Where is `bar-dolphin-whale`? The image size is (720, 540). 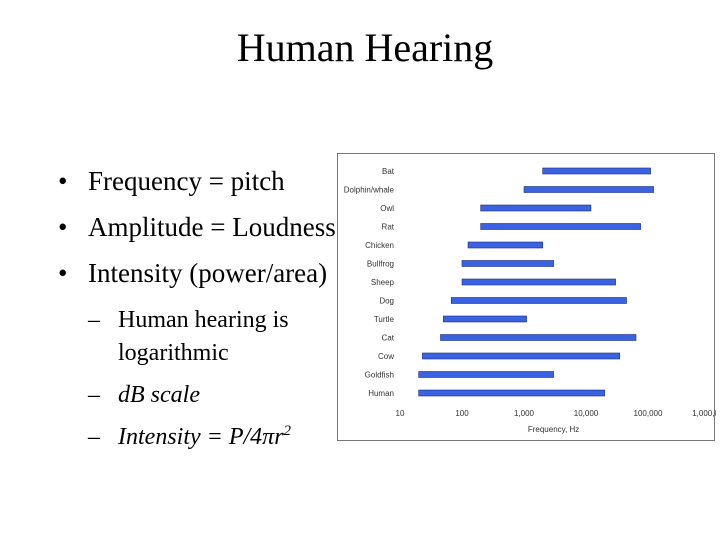
bar-dolphin-whale is located at coordinates (588, 189).